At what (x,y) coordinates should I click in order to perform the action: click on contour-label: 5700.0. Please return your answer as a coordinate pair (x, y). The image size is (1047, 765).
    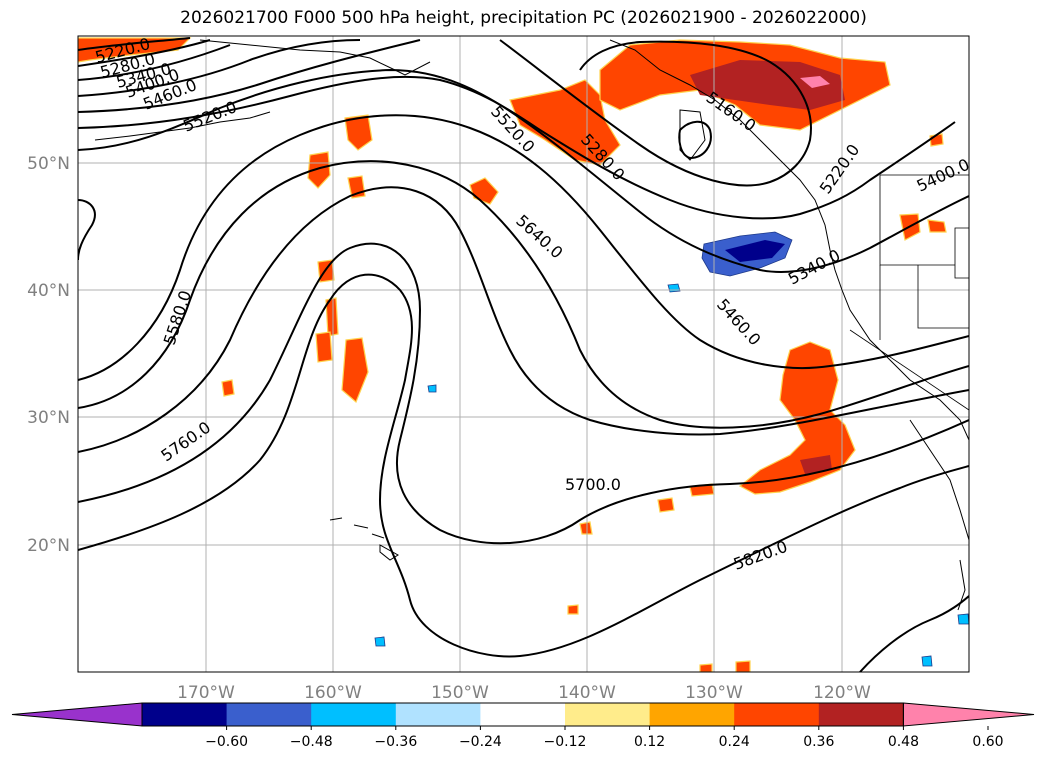
    Looking at the image, I should click on (593, 484).